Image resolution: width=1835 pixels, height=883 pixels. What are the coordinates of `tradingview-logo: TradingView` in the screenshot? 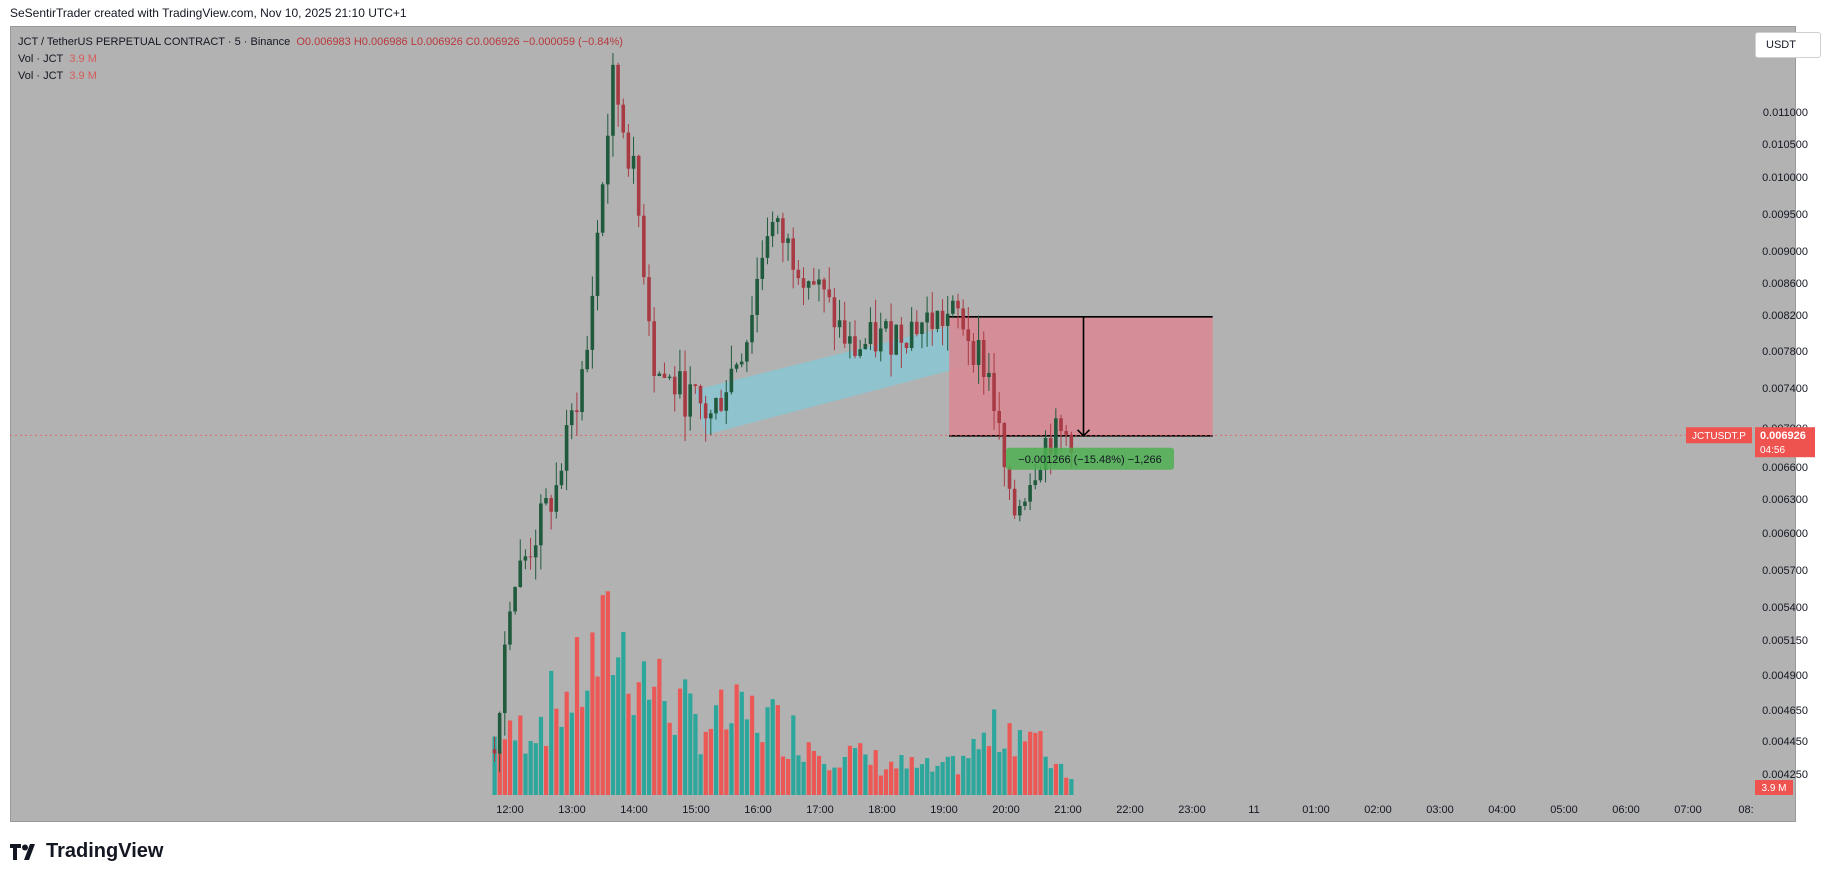 It's located at (86, 851).